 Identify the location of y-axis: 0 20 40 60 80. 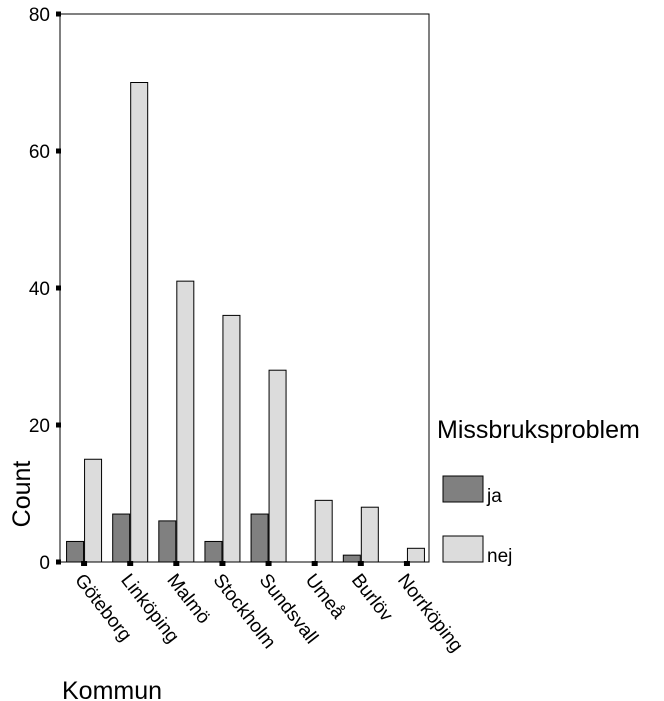
(45, 289).